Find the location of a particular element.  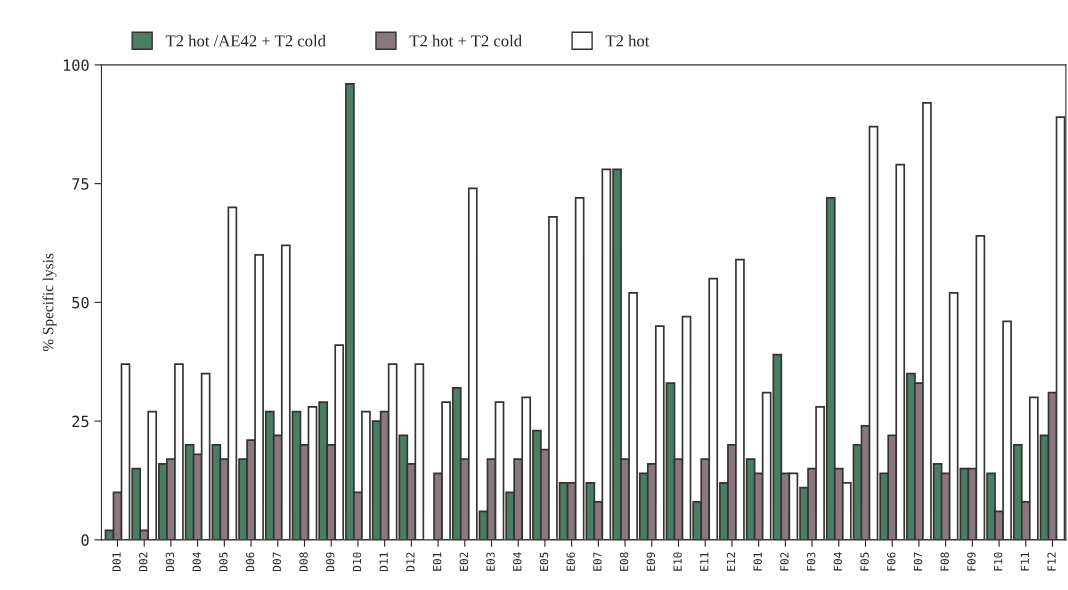

x-tick-label: E04 is located at coordinates (517, 561).